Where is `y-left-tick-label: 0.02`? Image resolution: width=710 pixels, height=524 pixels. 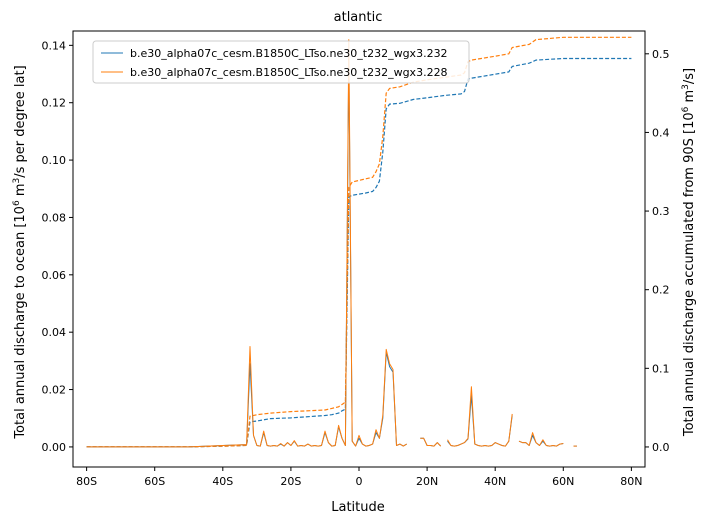 y-left-tick-label: 0.02 is located at coordinates (54, 390).